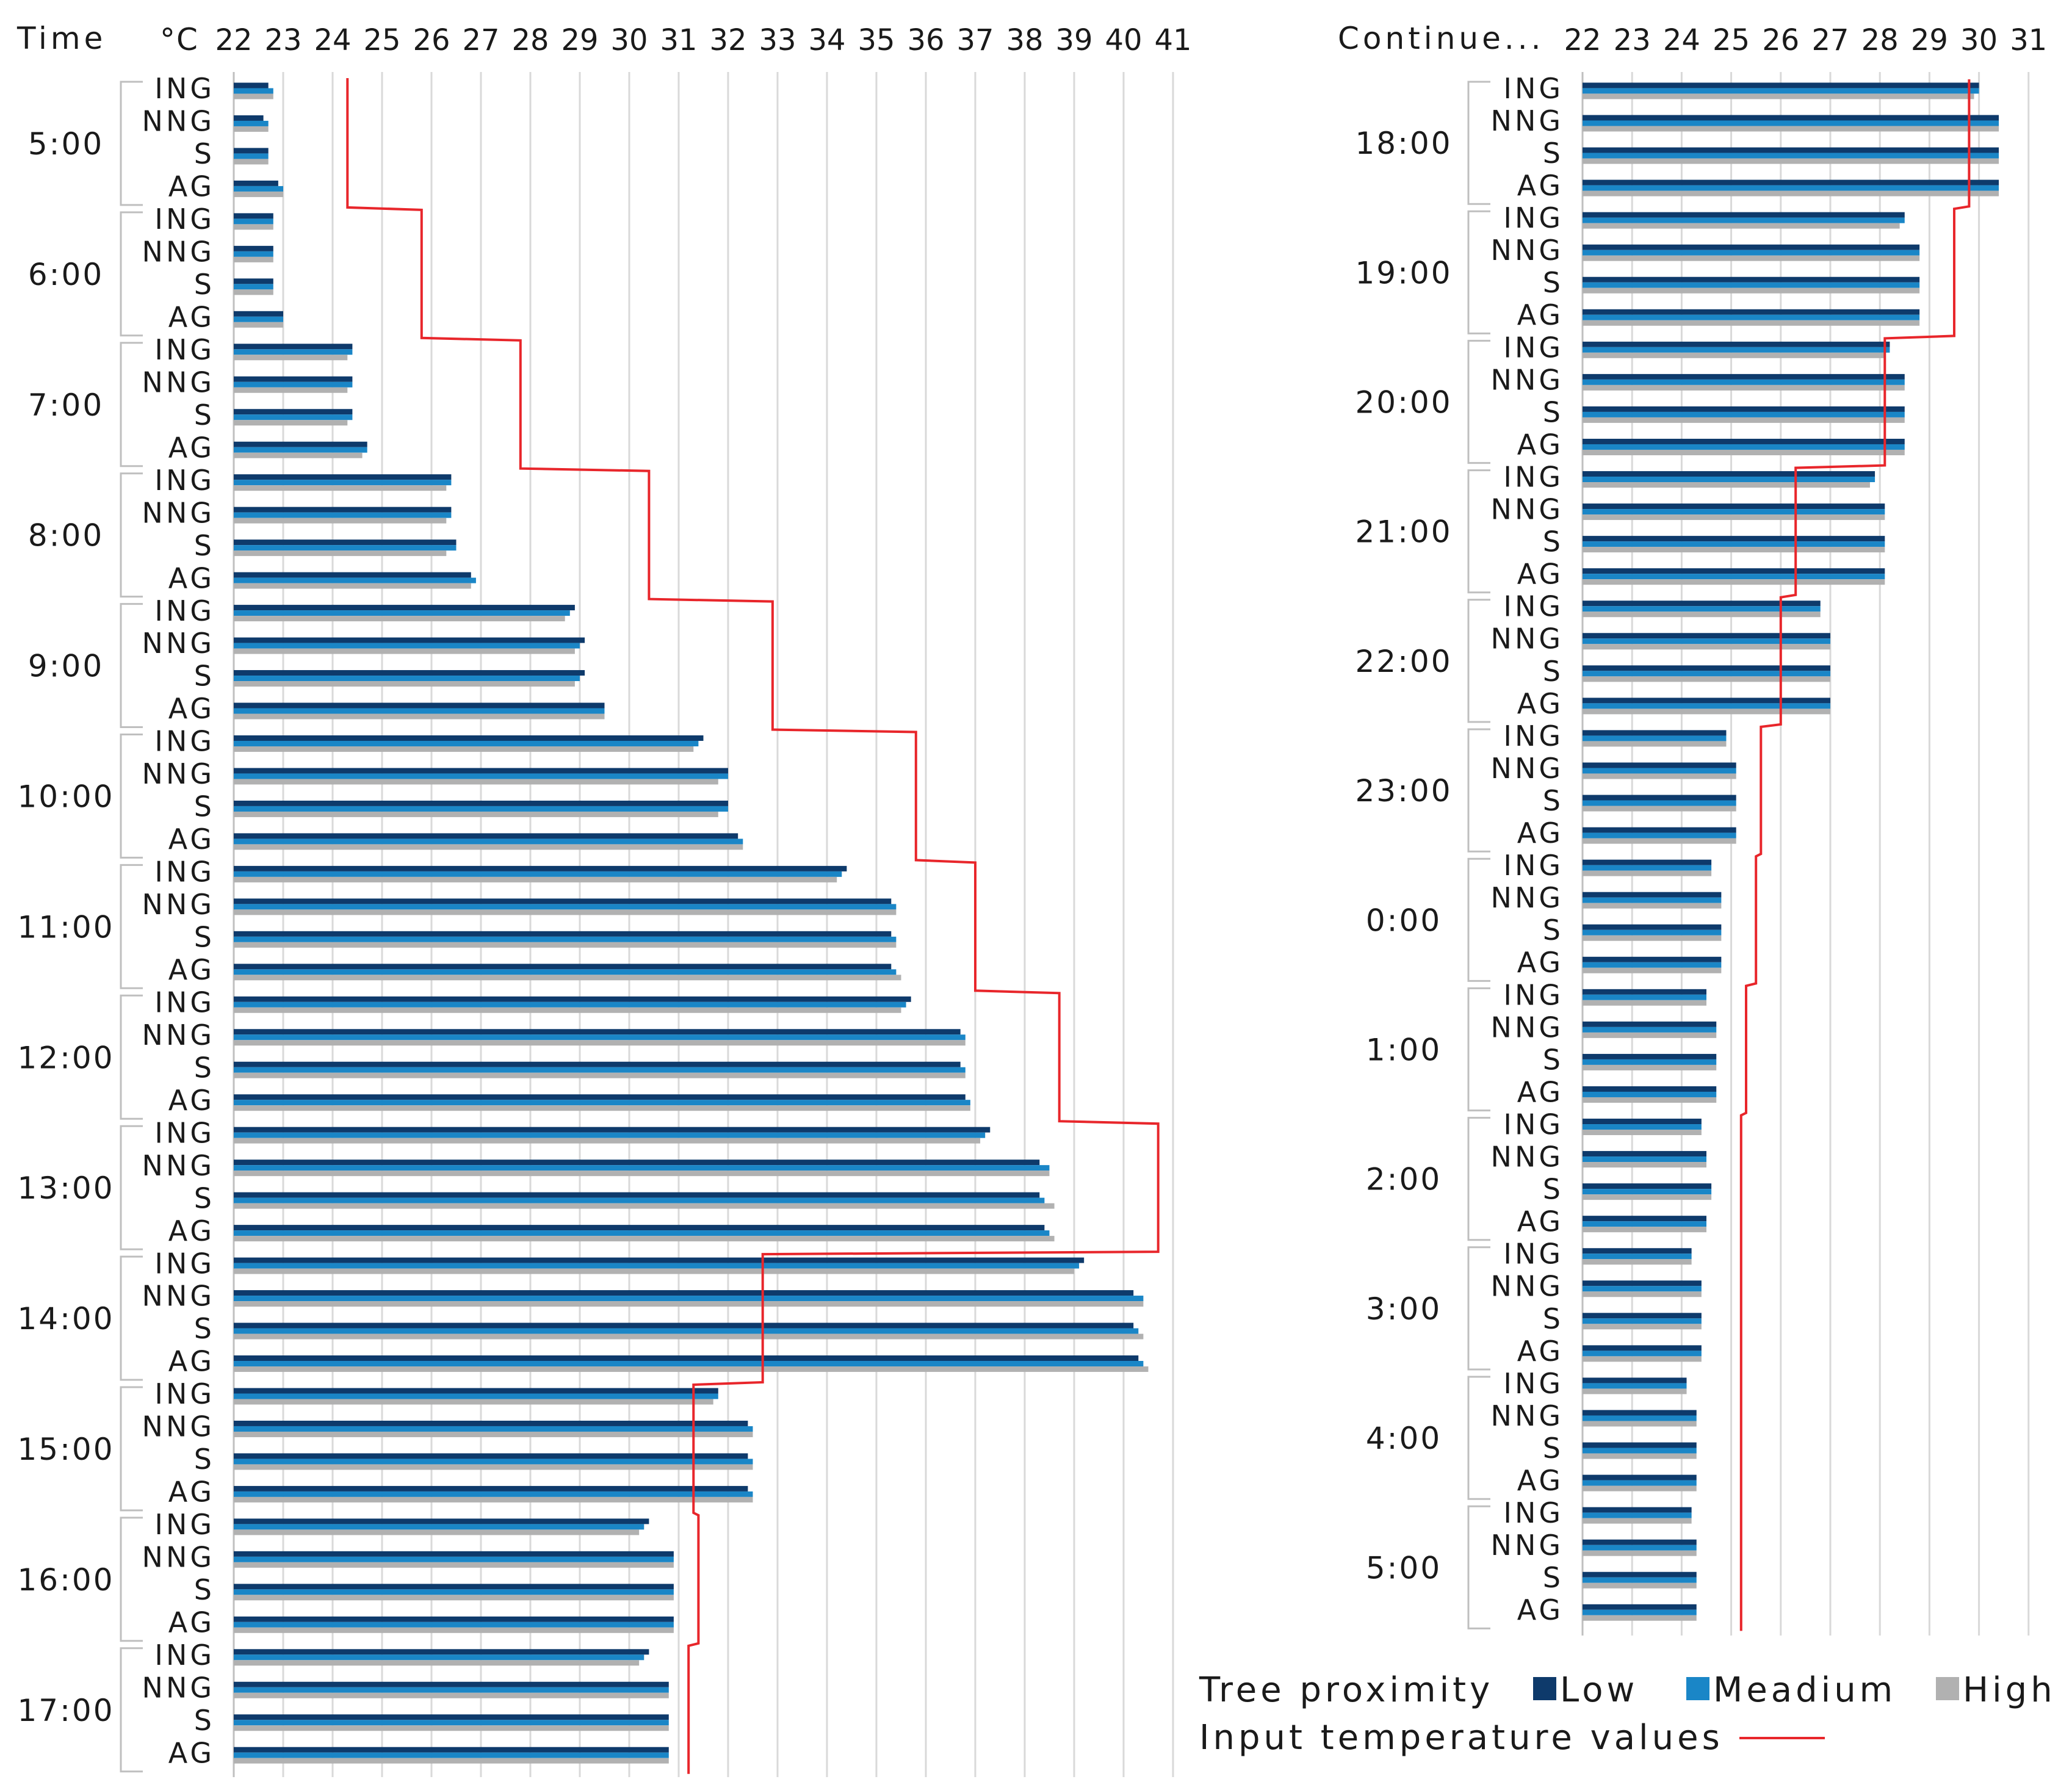 This screenshot has height=1782, width=2072. I want to click on time-label: 5:00, so click(1404, 1568).